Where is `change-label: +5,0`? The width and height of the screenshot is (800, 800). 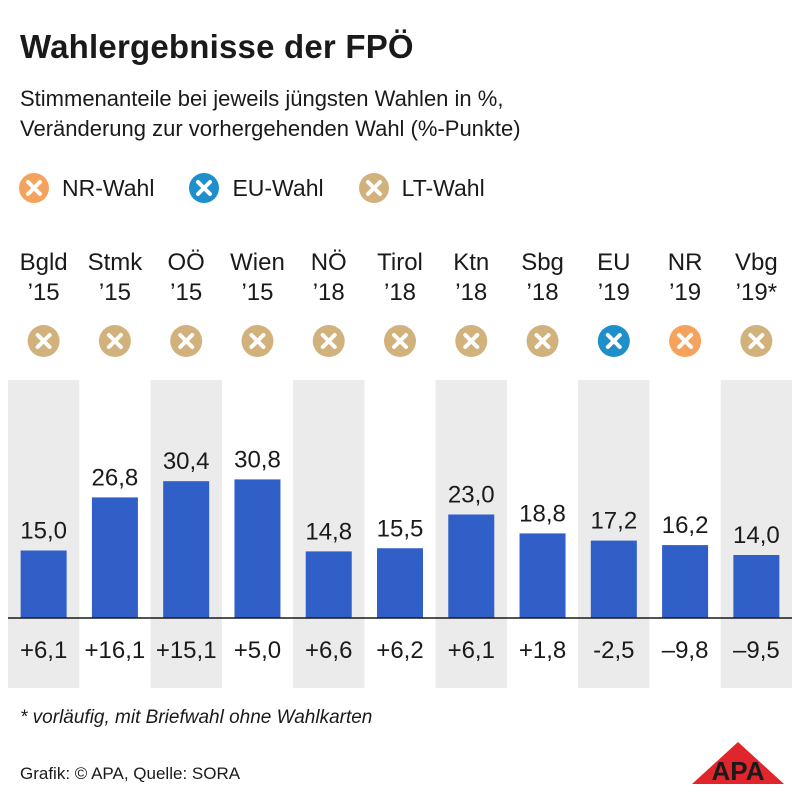 change-label: +5,0 is located at coordinates (257, 650).